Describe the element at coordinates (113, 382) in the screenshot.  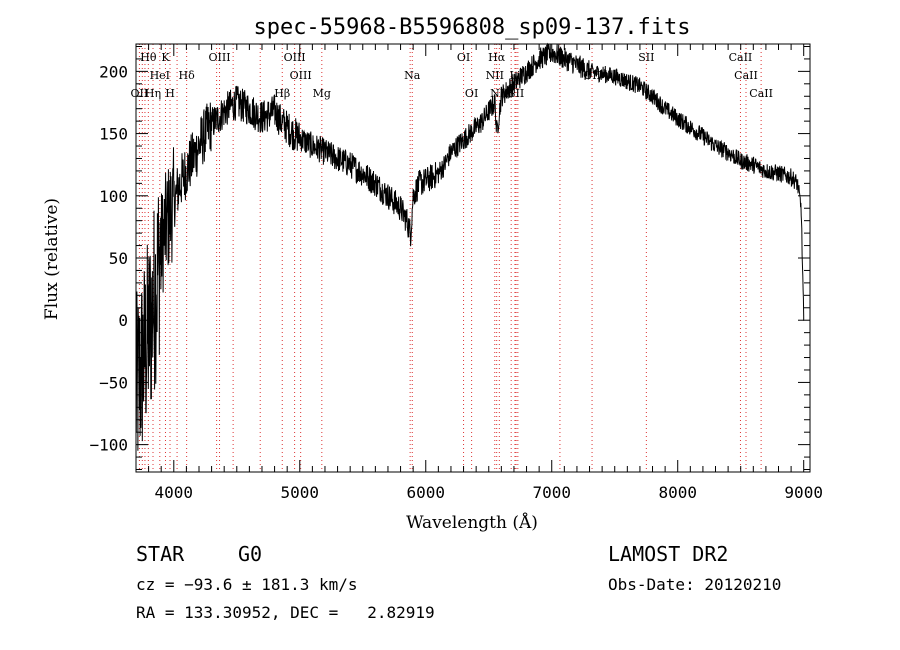
I see `y-tick-label: −50` at that location.